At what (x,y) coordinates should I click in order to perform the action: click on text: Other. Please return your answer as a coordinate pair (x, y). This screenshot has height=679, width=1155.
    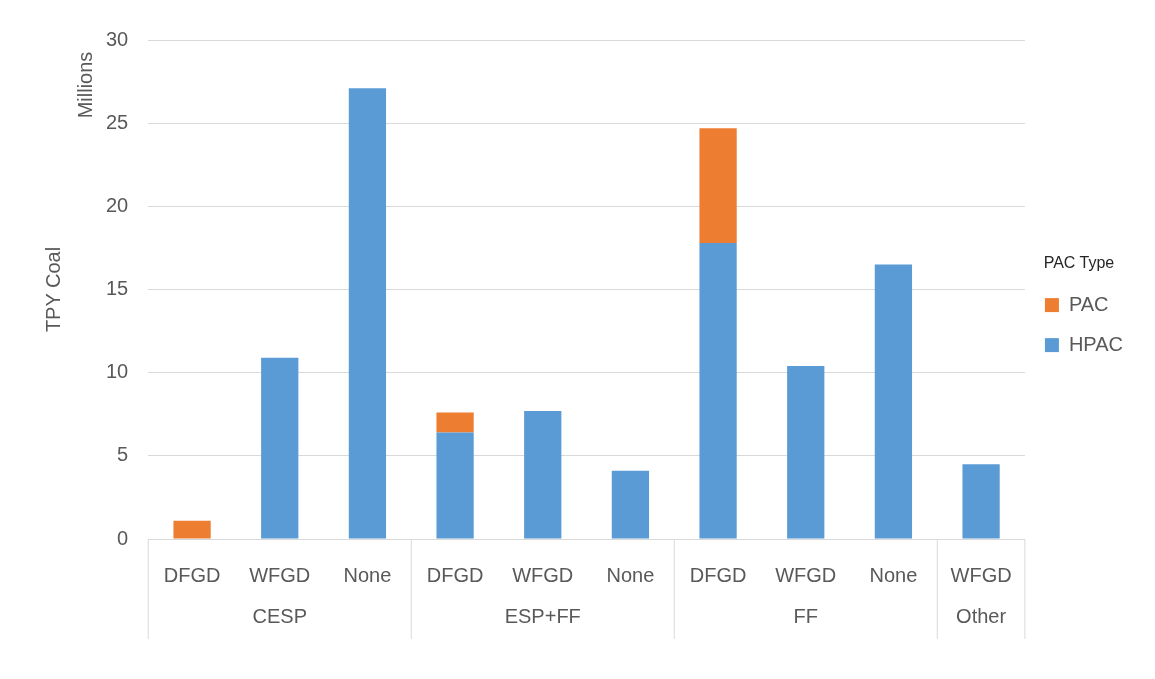
    Looking at the image, I should click on (981, 615).